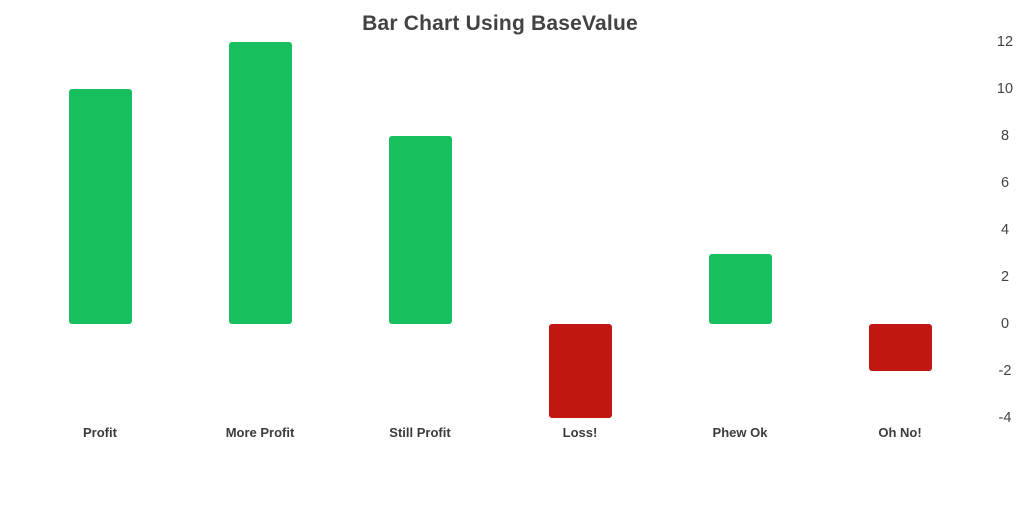 The image size is (1024, 512). I want to click on y-tick-12: 12, so click(1005, 42).